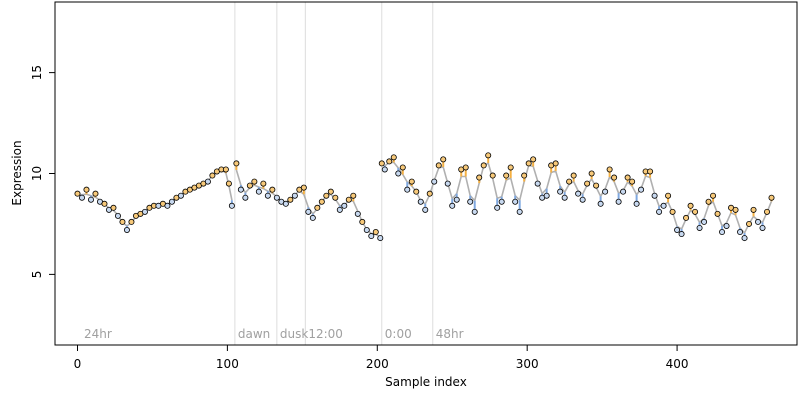 This screenshot has height=400, width=800. What do you see at coordinates (155, 198) in the screenshot?
I see `trend-line` at bounding box center [155, 198].